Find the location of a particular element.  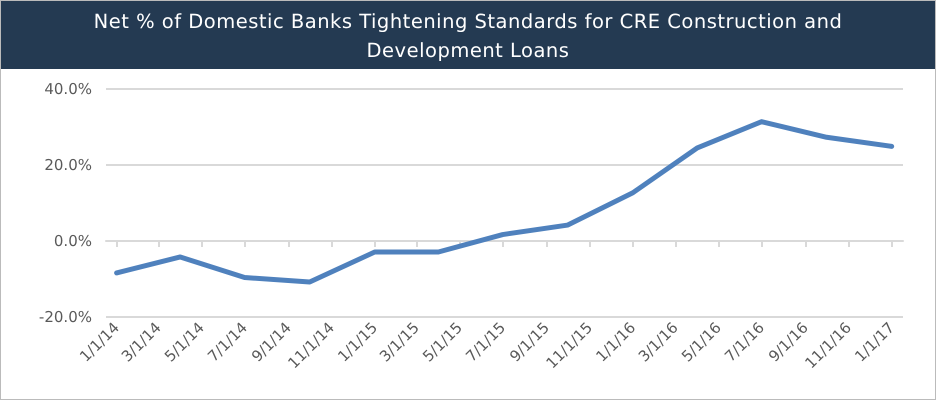

y-tick-label: 0.0% is located at coordinates (73, 241).